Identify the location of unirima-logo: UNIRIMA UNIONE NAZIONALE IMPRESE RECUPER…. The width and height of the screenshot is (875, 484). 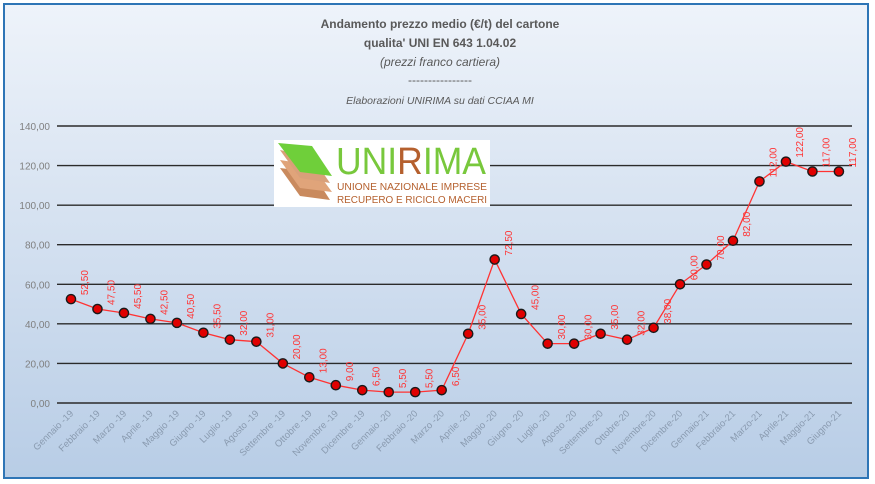
(382, 173).